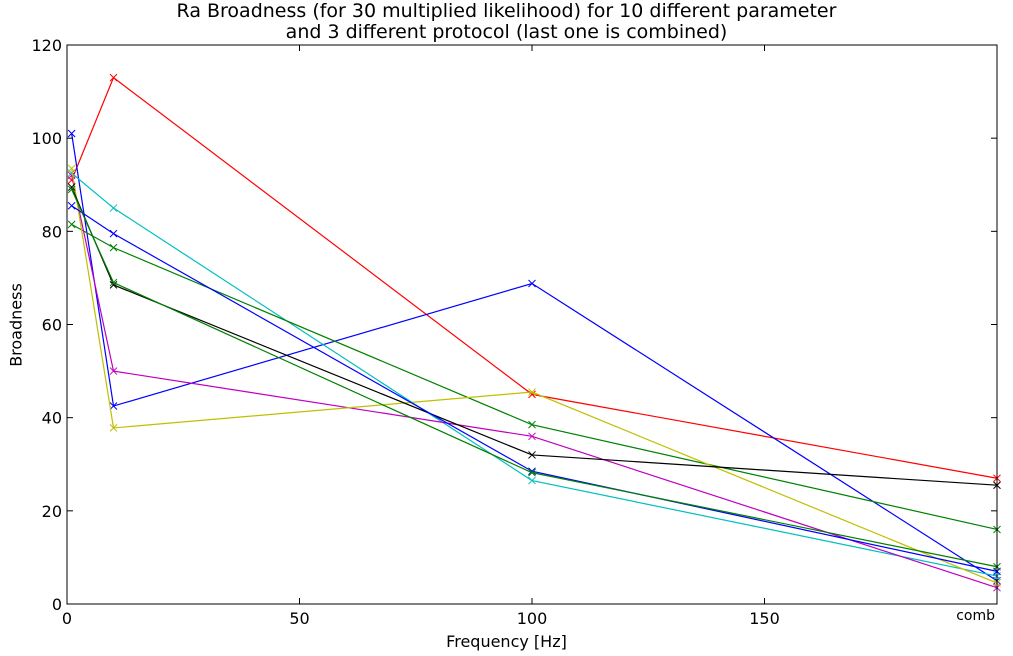  I want to click on y-tick-label: 120, so click(46, 45).